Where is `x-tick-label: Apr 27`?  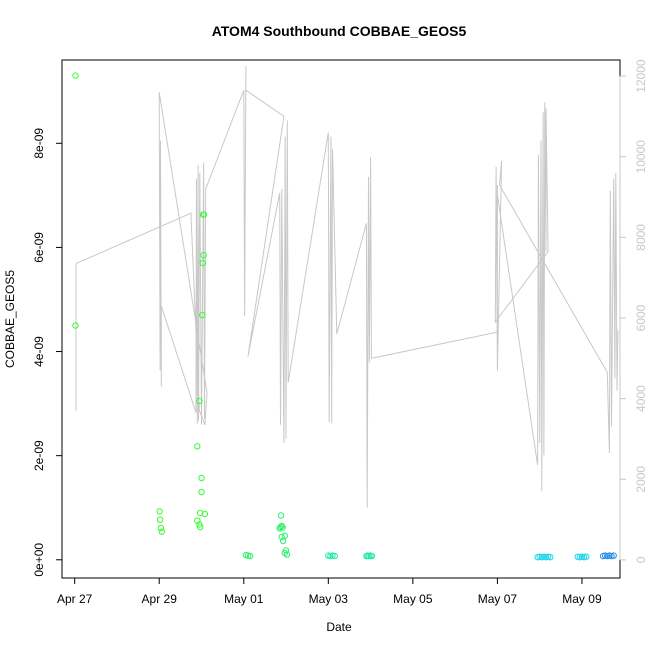
x-tick-label: Apr 27 is located at coordinates (75, 599).